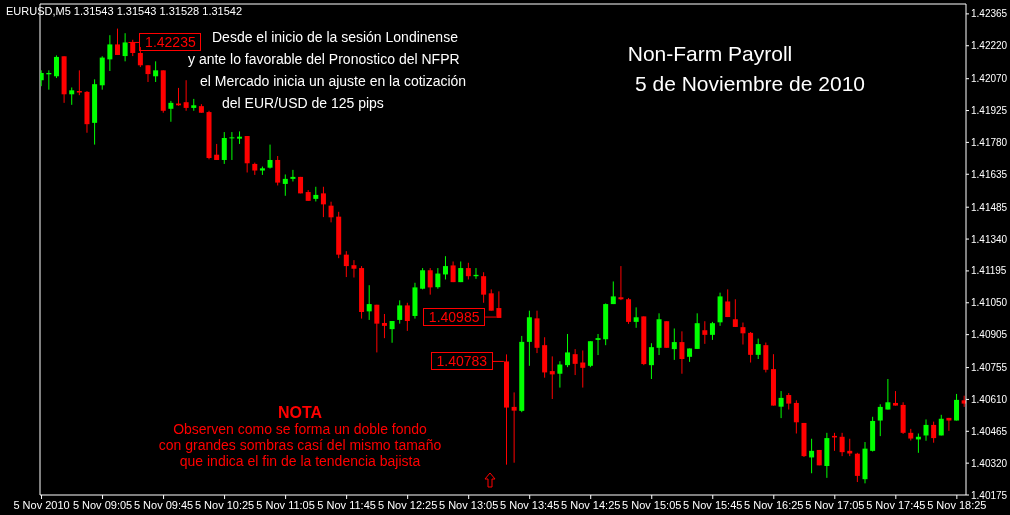  I want to click on annotation: EURUSD,M5 1.31543 1.31543 1.31528 1.31542, so click(124, 11).